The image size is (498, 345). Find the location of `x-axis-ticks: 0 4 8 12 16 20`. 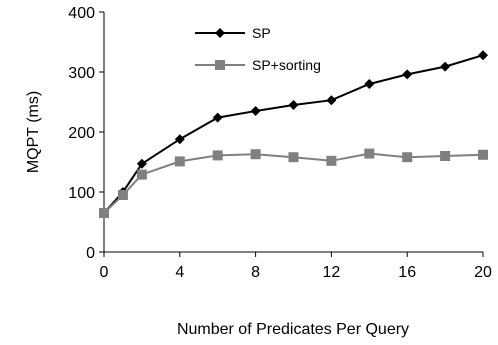

x-axis-ticks: 0 4 8 12 16 20 is located at coordinates (296, 266).